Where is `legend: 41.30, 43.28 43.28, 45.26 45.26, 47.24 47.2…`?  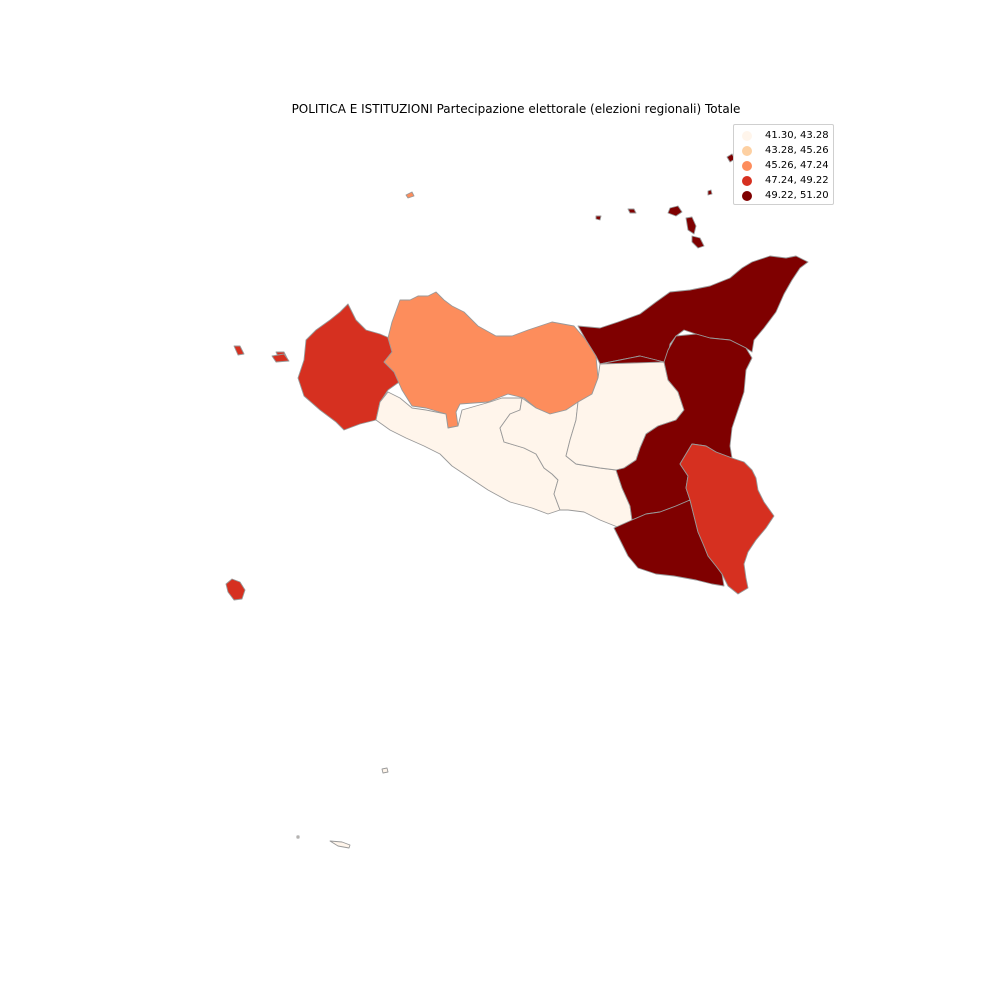
legend: 41.30, 43.28 43.28, 45.26 45.26, 47.24 47.2… is located at coordinates (783, 164).